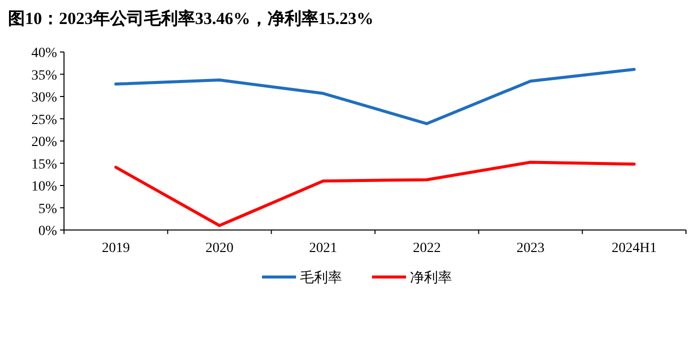 Image resolution: width=700 pixels, height=338 pixels. What do you see at coordinates (48, 209) in the screenshot?
I see `y-tick-label: 5%` at bounding box center [48, 209].